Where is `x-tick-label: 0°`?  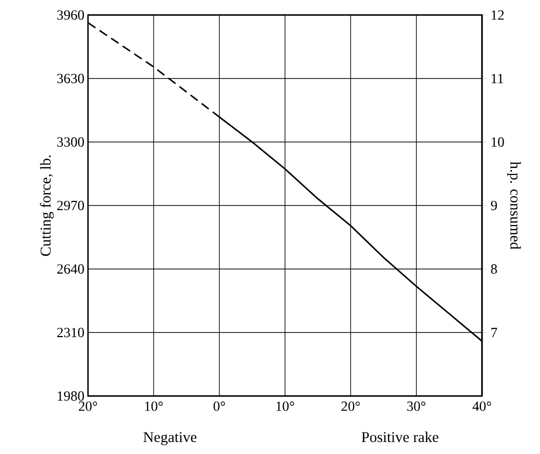 x-tick-label: 0° is located at coordinates (219, 406).